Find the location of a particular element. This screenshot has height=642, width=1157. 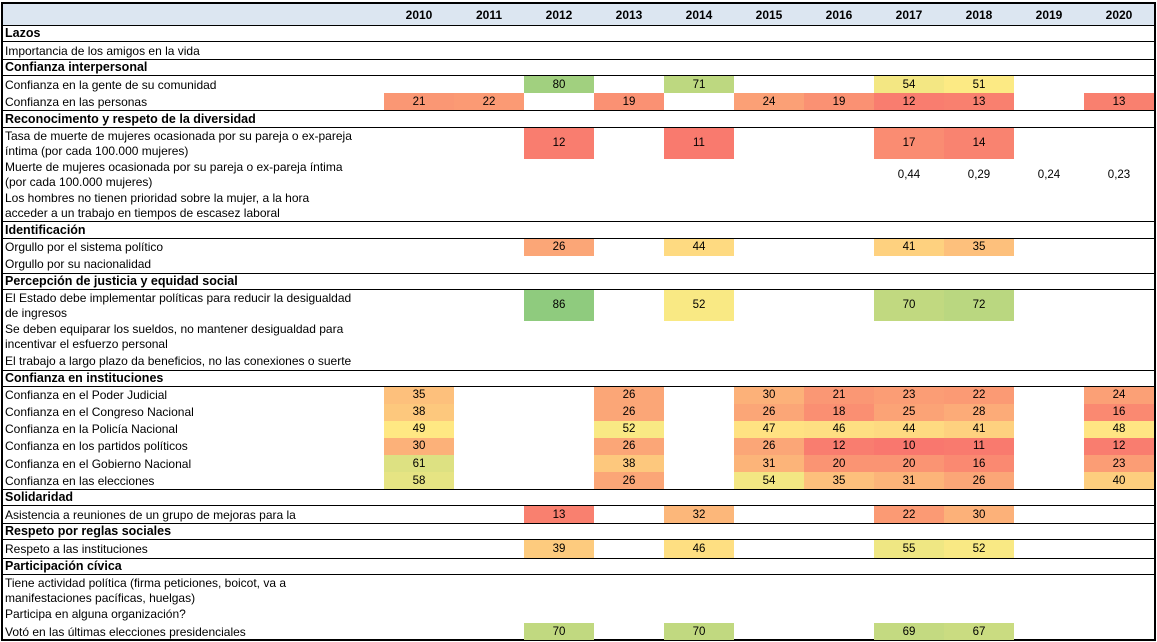

value-cell: 10 is located at coordinates (909, 446).